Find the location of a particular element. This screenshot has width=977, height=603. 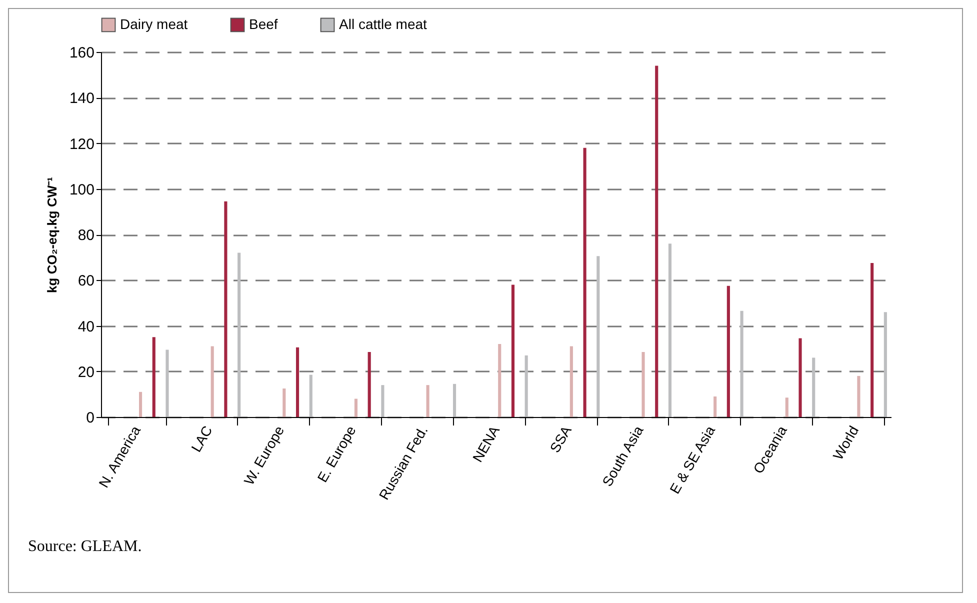

y-tick-label: 40 is located at coordinates (86, 327).